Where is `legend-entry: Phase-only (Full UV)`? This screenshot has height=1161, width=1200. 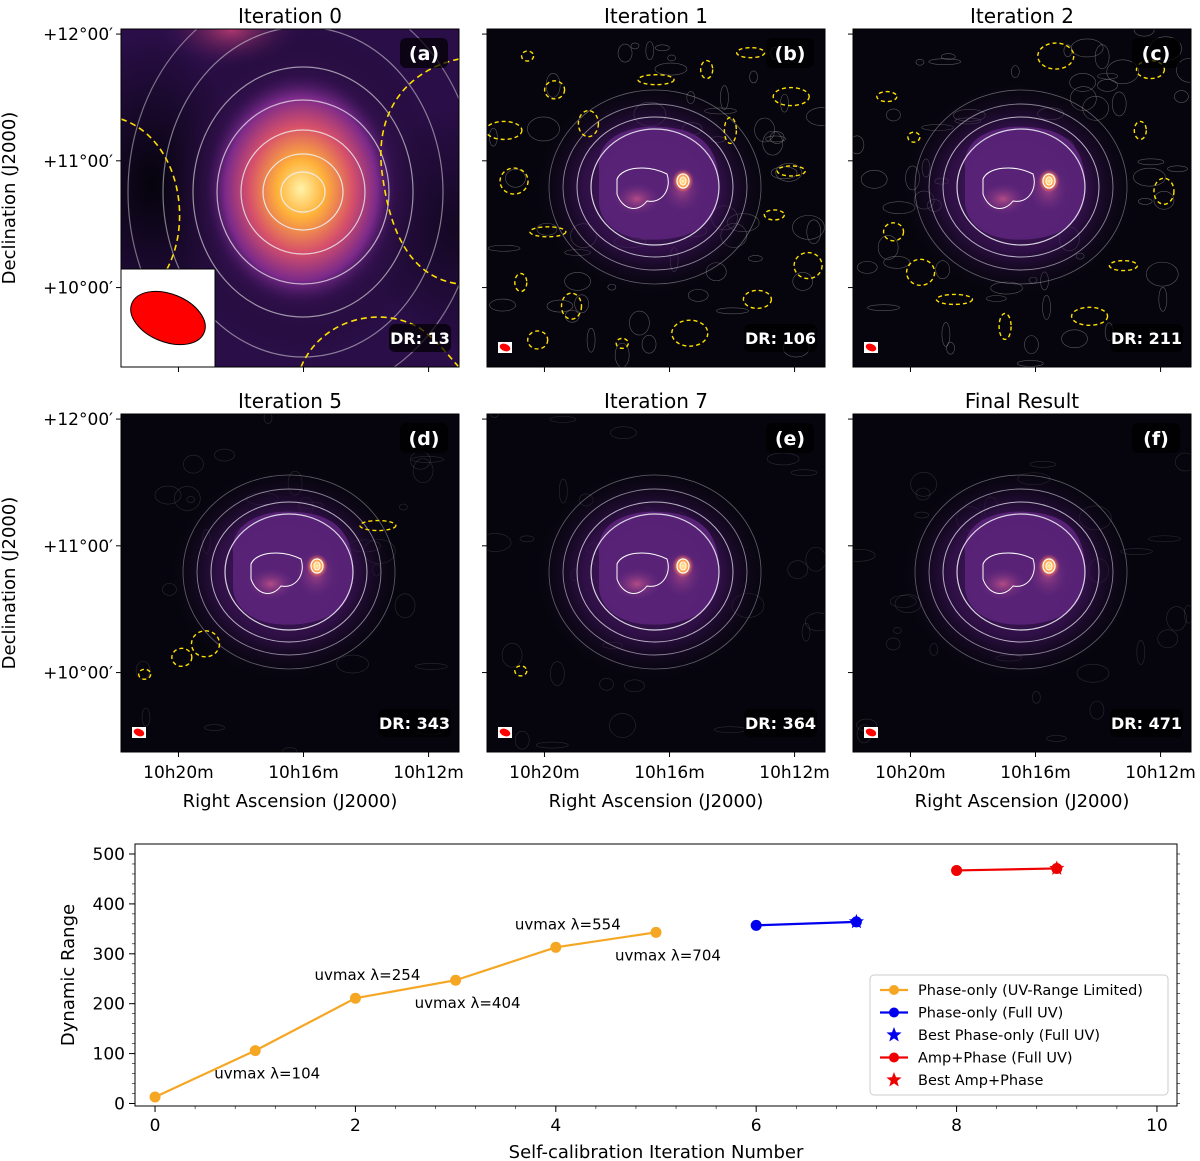 legend-entry: Phase-only (Full UV) is located at coordinates (971, 1014).